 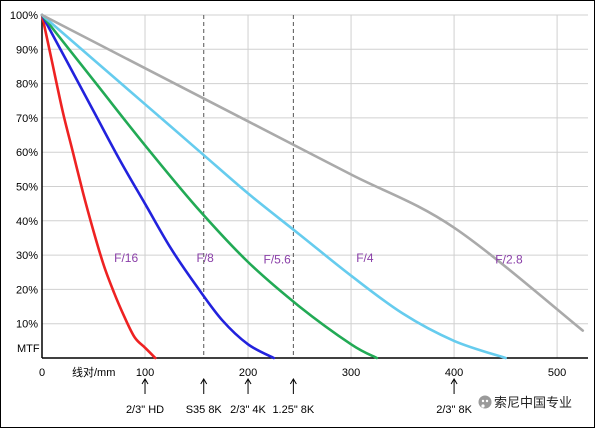 I want to click on reference-lines, so click(x=248, y=186).